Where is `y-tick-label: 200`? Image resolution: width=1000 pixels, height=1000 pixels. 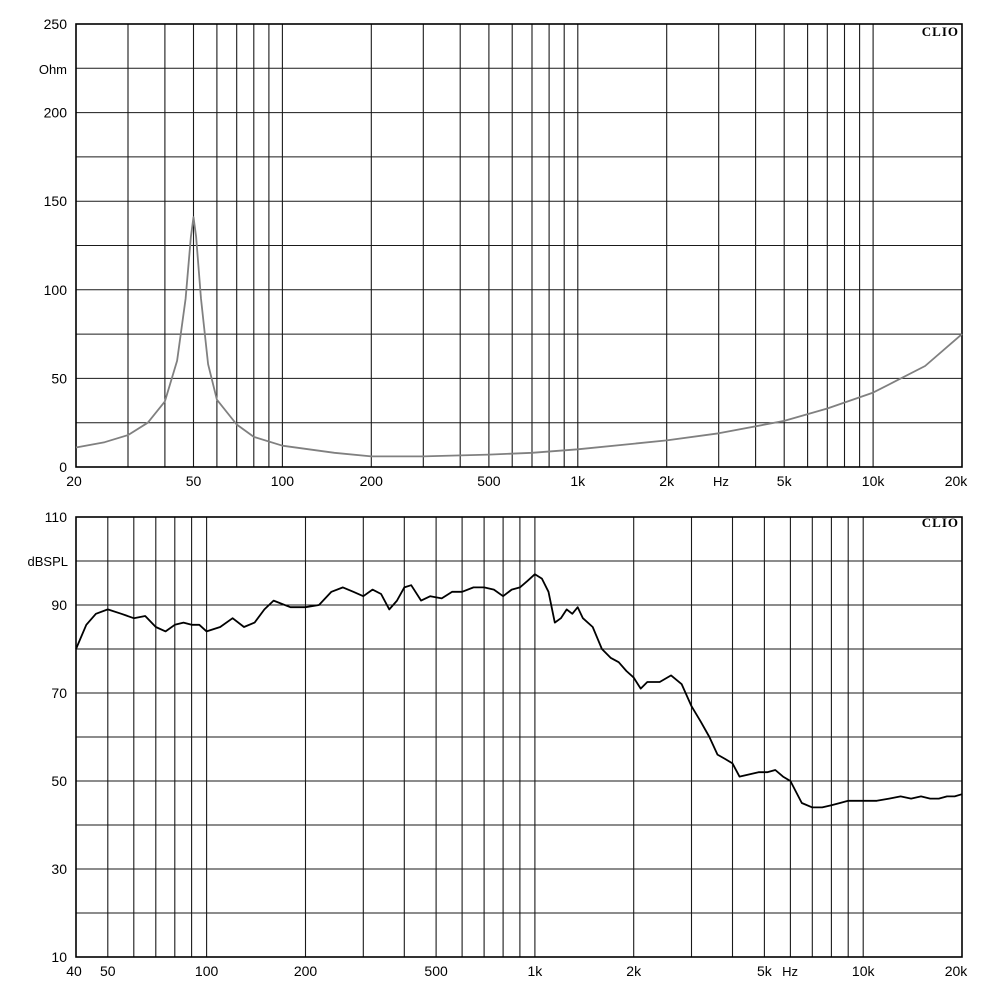
y-tick-label: 200 is located at coordinates (56, 113).